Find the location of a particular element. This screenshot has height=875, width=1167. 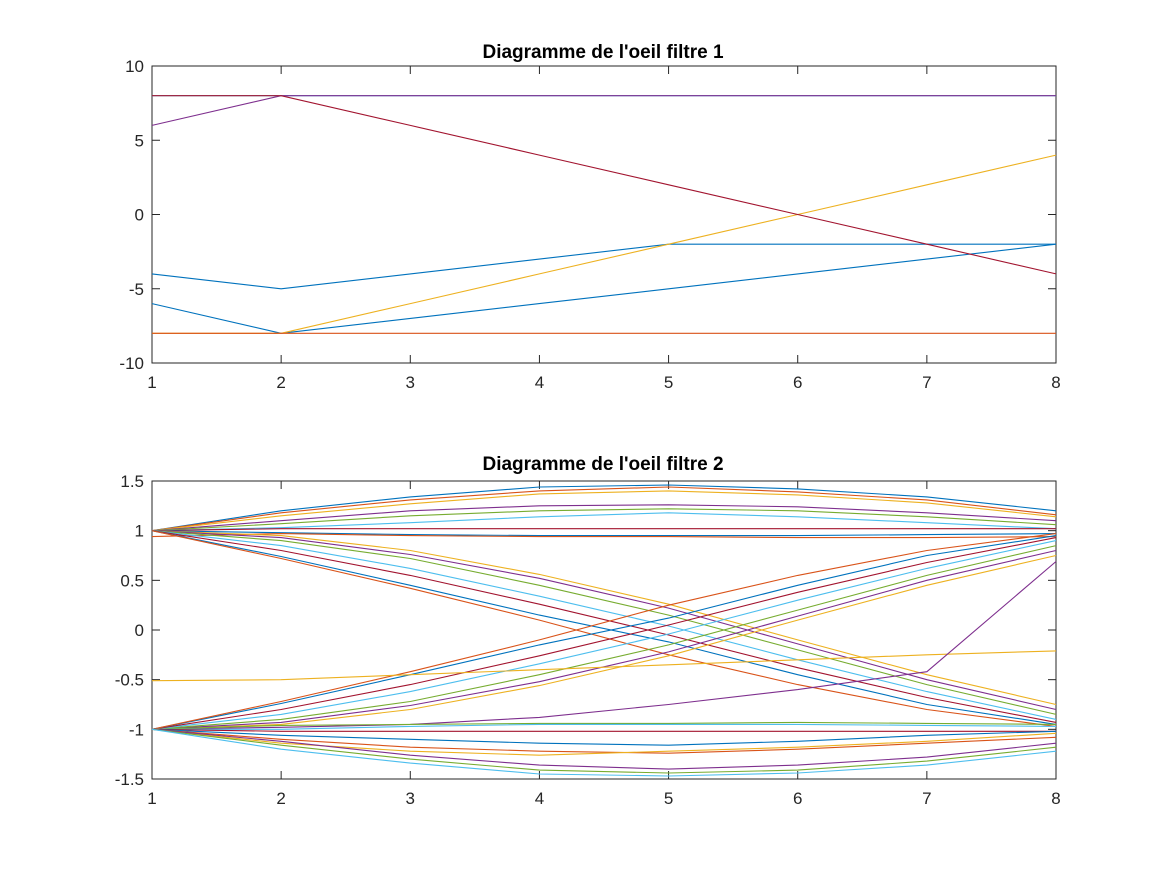

y-tick-label: 5 is located at coordinates (139, 140).